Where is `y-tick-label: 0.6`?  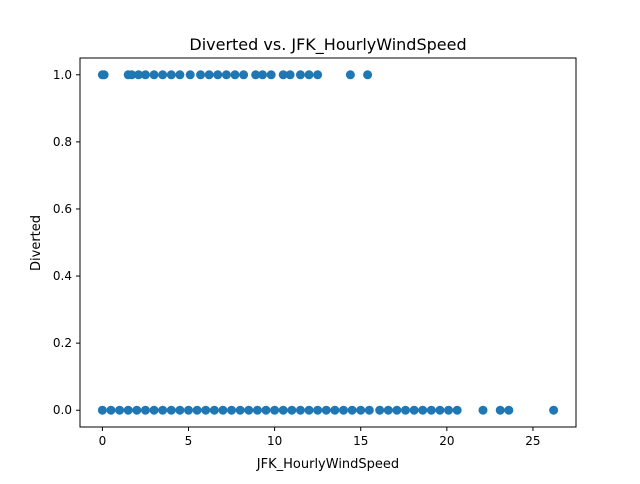
y-tick-label: 0.6 is located at coordinates (62, 209).